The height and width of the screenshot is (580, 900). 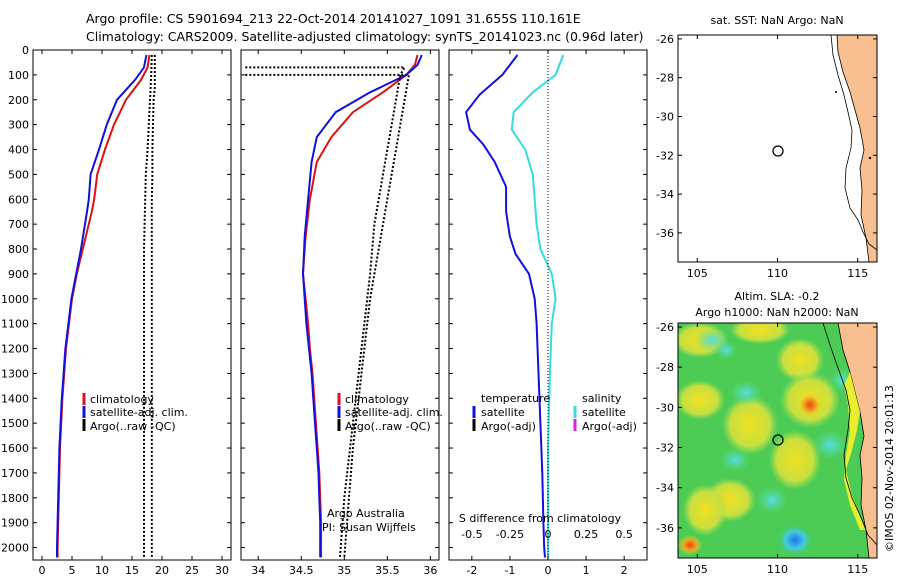 I want to click on x-tick-label: 10, so click(x=102, y=570).